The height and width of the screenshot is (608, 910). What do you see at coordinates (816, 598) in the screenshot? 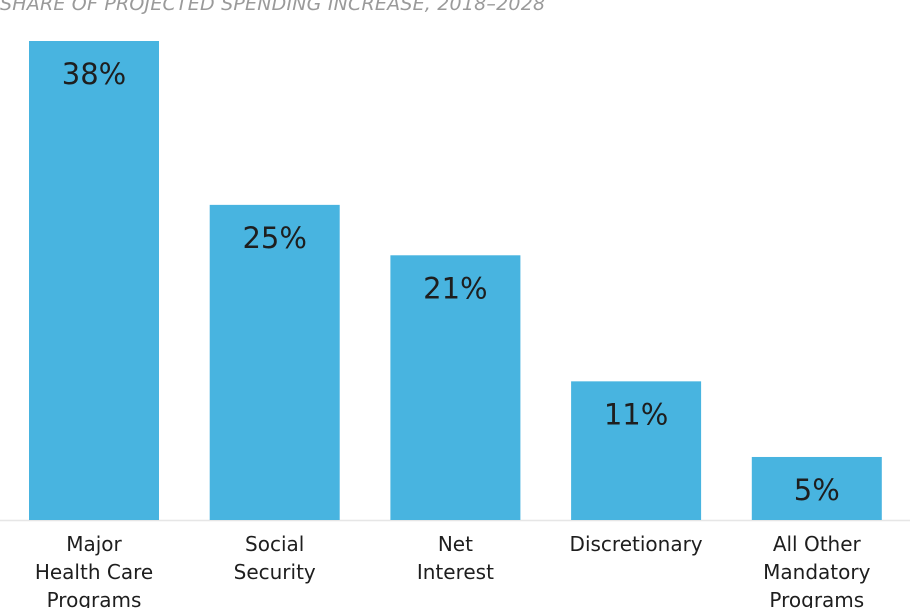
I see `category-label-4-line-2: Programs` at bounding box center [816, 598].